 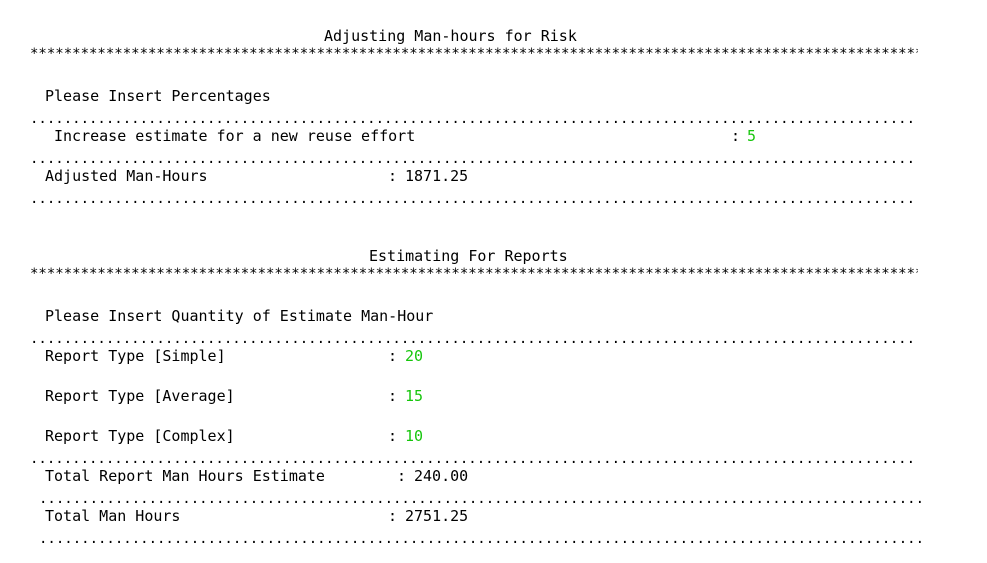 What do you see at coordinates (126, 176) in the screenshot?
I see `adjusted-man-hours-label: Adjusted Man-Hours` at bounding box center [126, 176].